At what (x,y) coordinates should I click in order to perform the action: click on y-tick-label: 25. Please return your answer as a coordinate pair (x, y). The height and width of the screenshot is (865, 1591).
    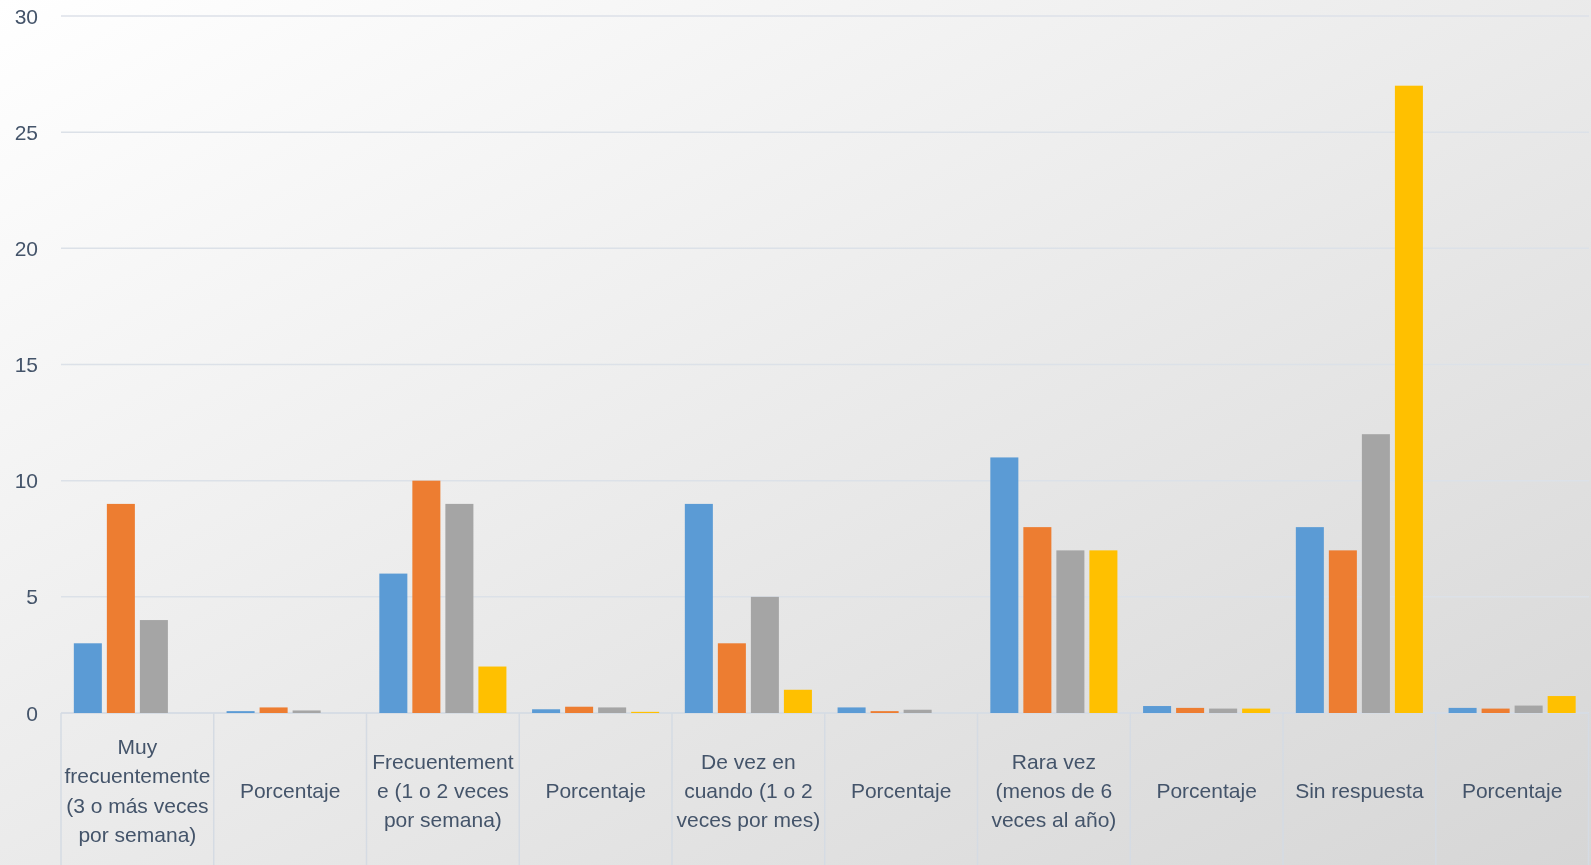
    Looking at the image, I should click on (26, 132).